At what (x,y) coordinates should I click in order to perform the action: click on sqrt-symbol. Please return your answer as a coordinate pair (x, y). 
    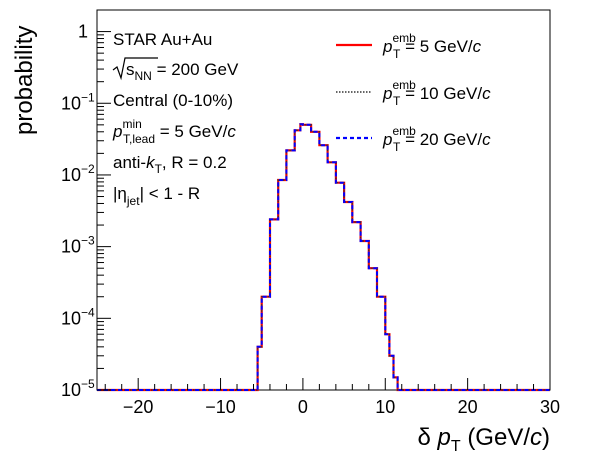
    Looking at the image, I should click on (135, 69).